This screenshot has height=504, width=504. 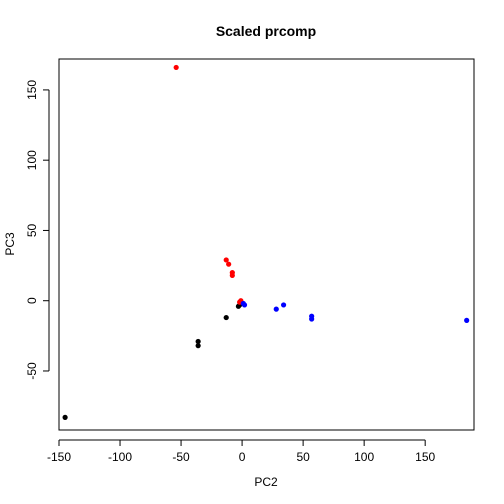 What do you see at coordinates (303, 457) in the screenshot?
I see `x-tick-label: 50` at bounding box center [303, 457].